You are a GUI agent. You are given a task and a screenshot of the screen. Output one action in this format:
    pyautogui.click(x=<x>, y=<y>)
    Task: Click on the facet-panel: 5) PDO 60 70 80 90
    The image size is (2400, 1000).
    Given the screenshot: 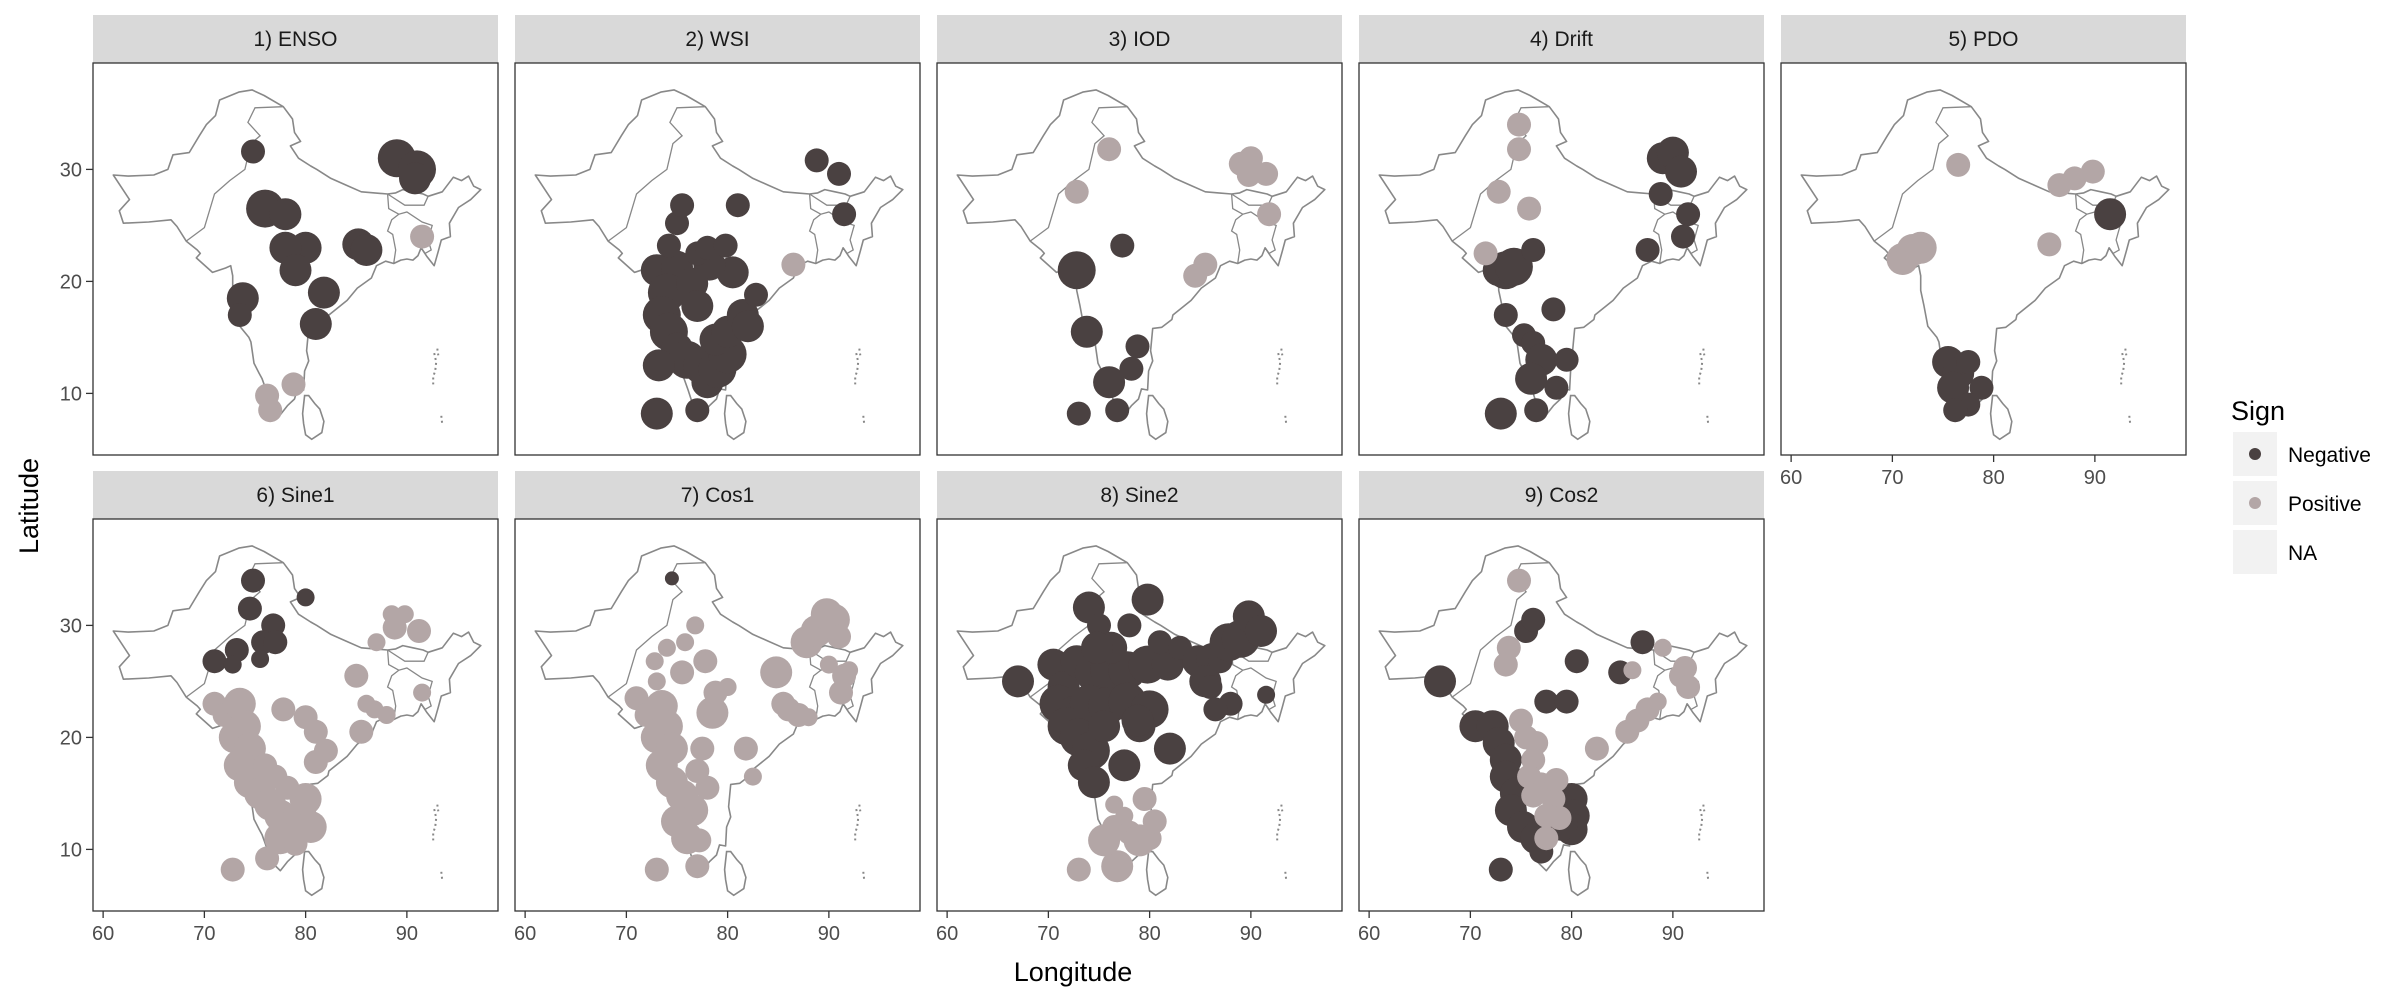 What is the action you would take?
    pyautogui.click(x=1983, y=252)
    